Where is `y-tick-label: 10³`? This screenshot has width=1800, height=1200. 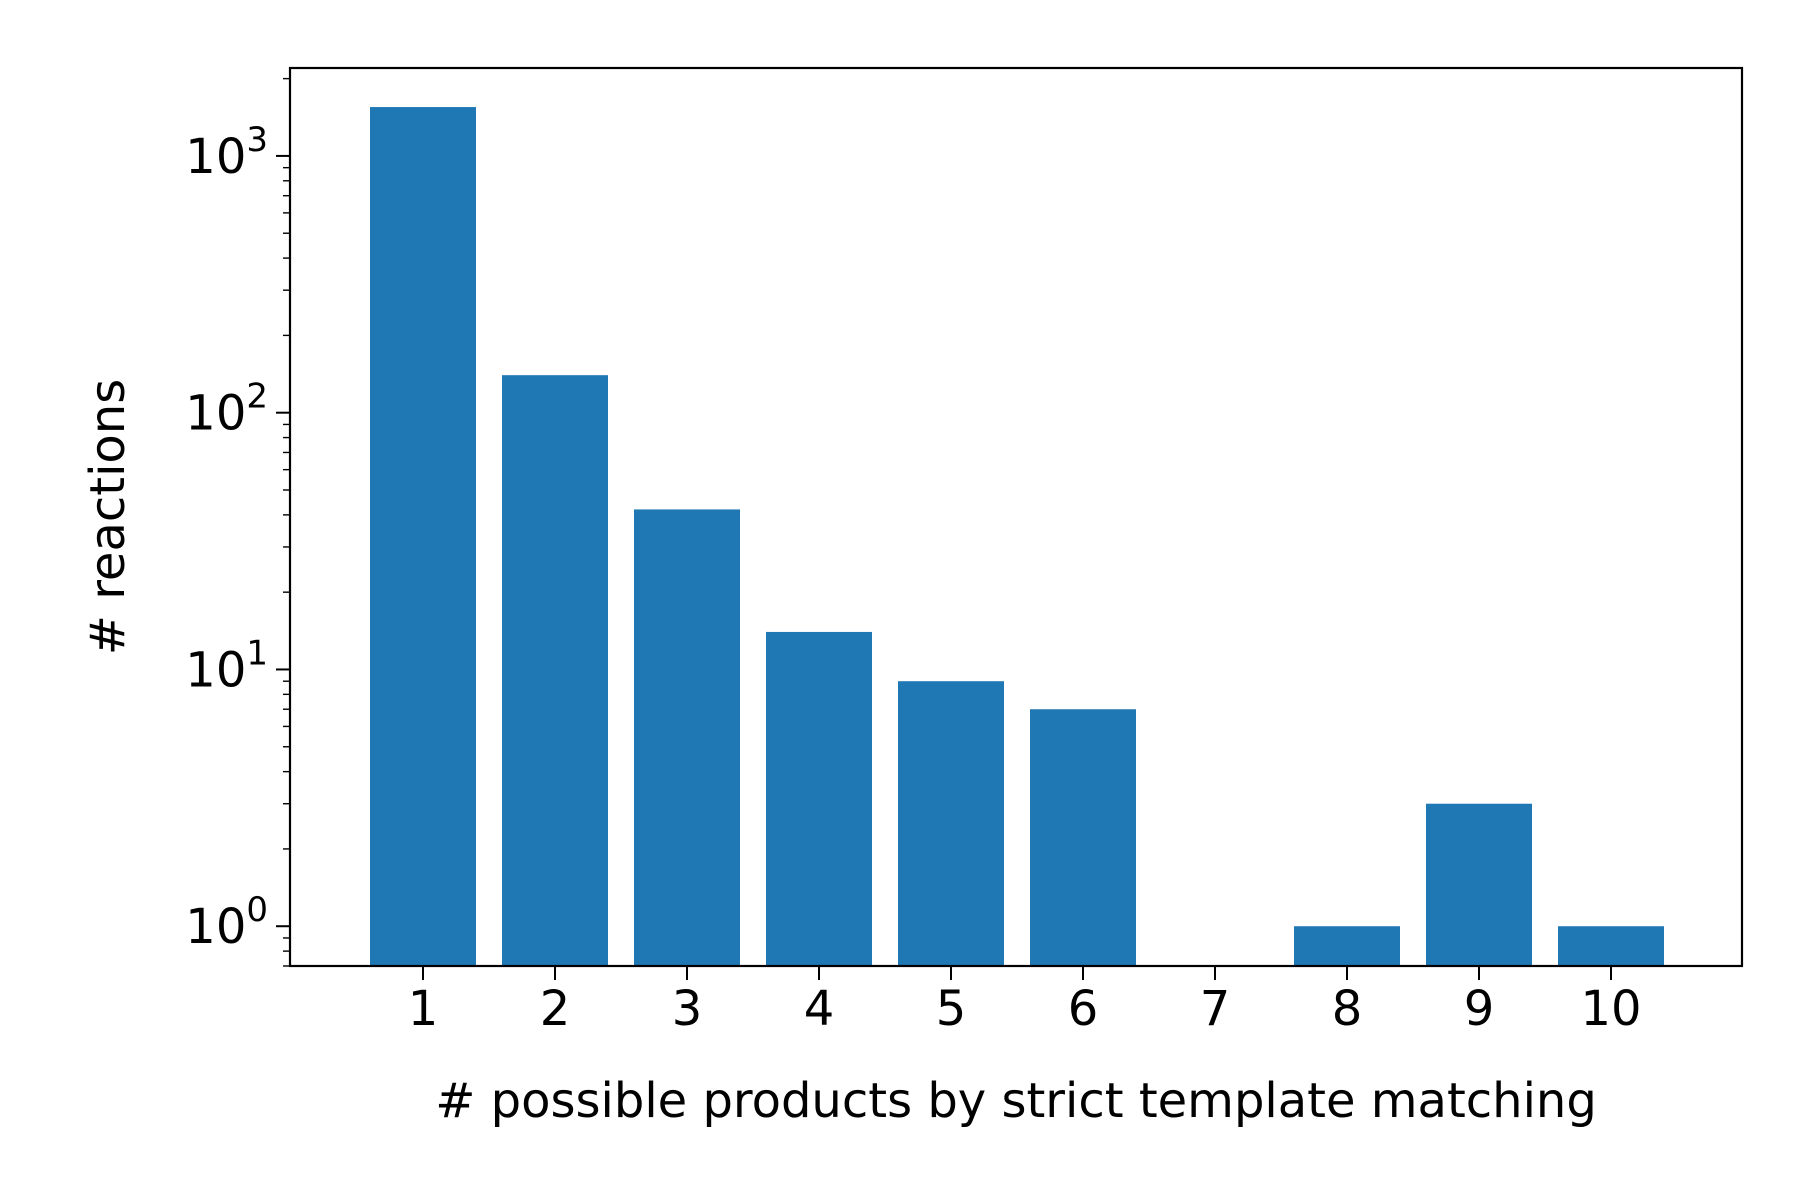 y-tick-label: 10³ is located at coordinates (226, 152).